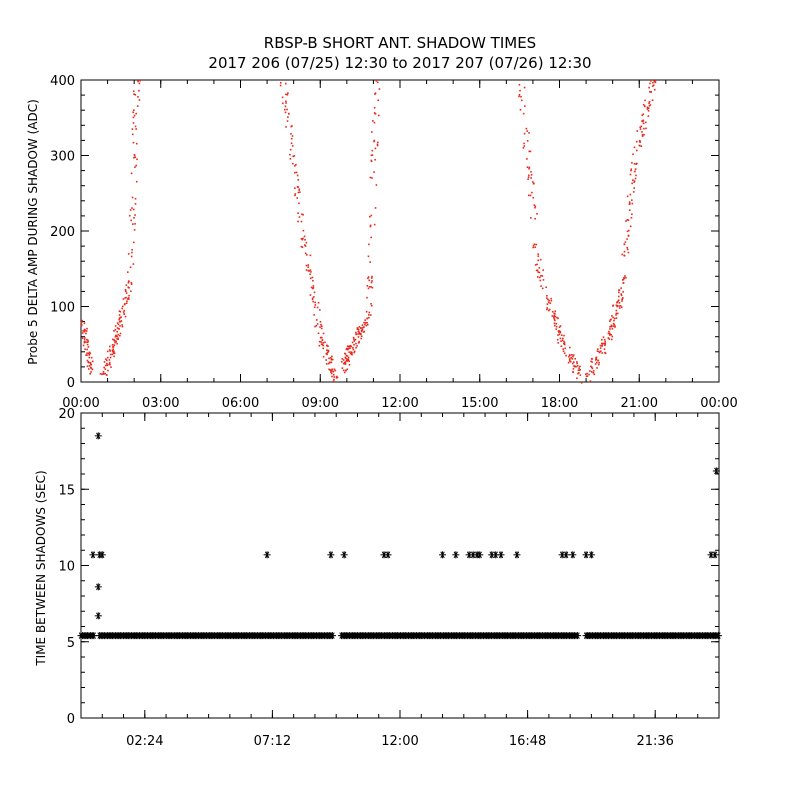 This screenshot has height=800, width=800. I want to click on top-x-tick-label: 09:00, so click(320, 403).